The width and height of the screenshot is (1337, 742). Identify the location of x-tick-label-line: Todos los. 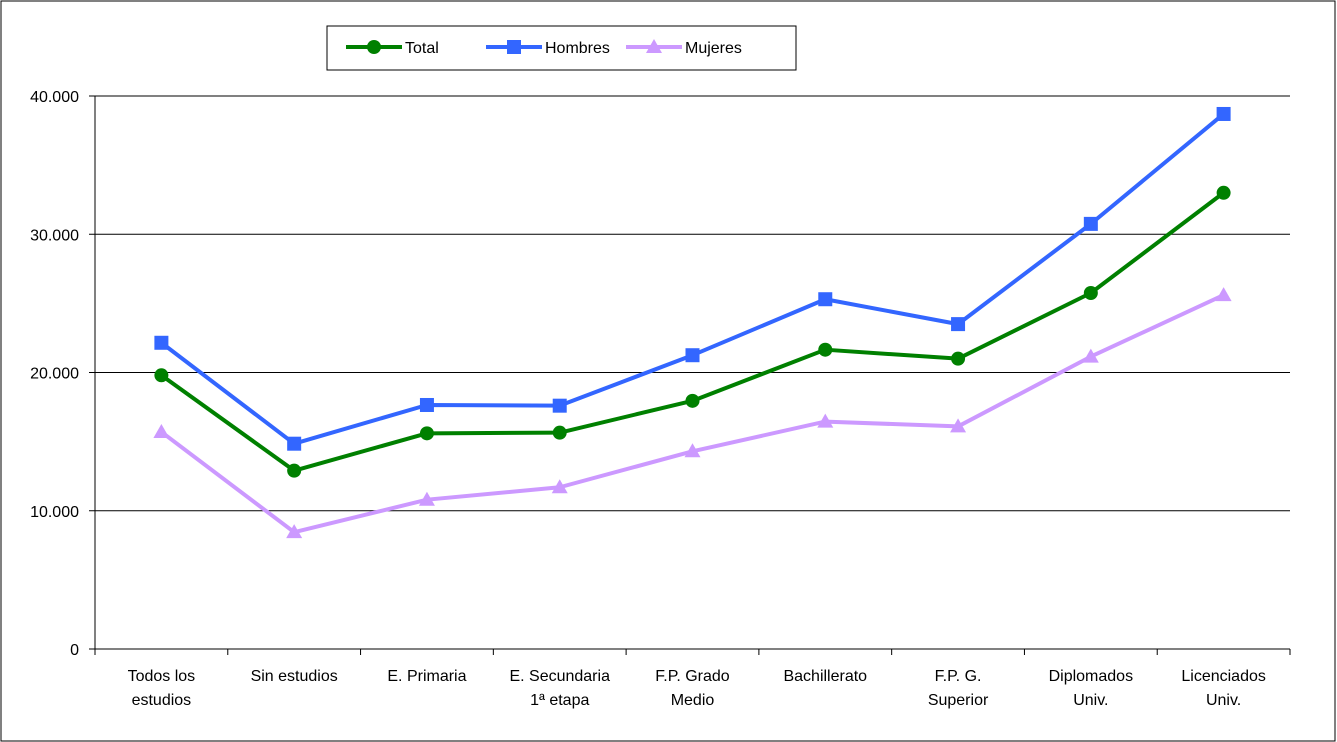
(162, 676).